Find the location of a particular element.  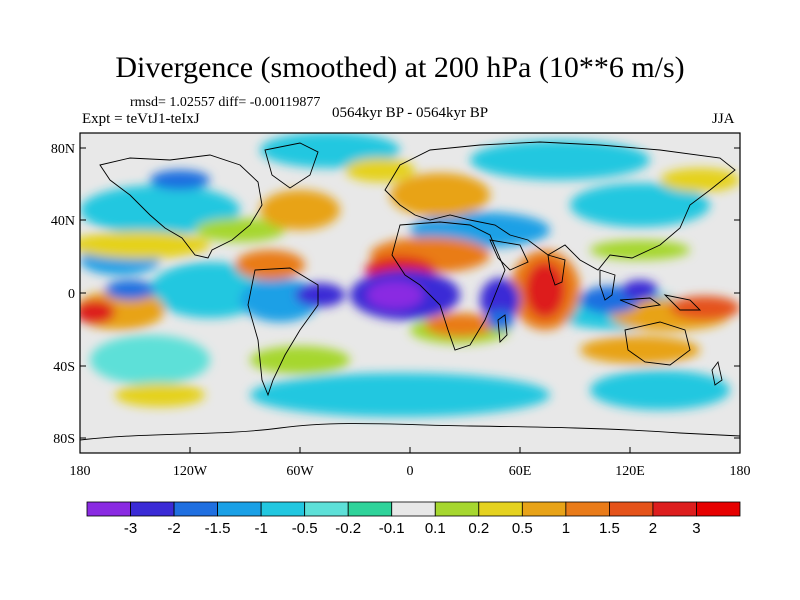

colorbar-label: -3 is located at coordinates (130, 528).